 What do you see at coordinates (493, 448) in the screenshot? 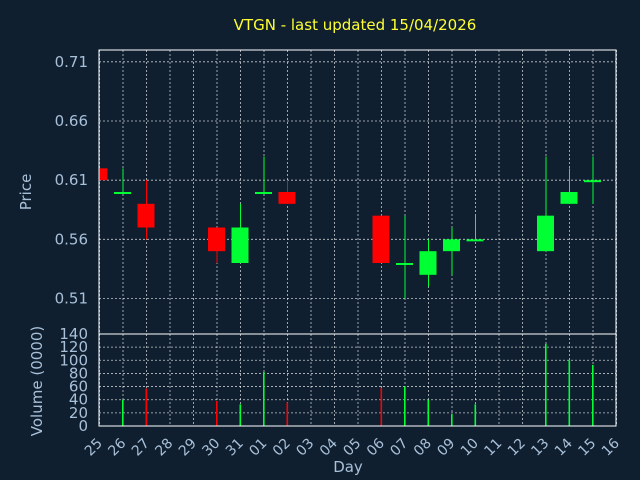
I see `x-tick-label: 11` at bounding box center [493, 448].